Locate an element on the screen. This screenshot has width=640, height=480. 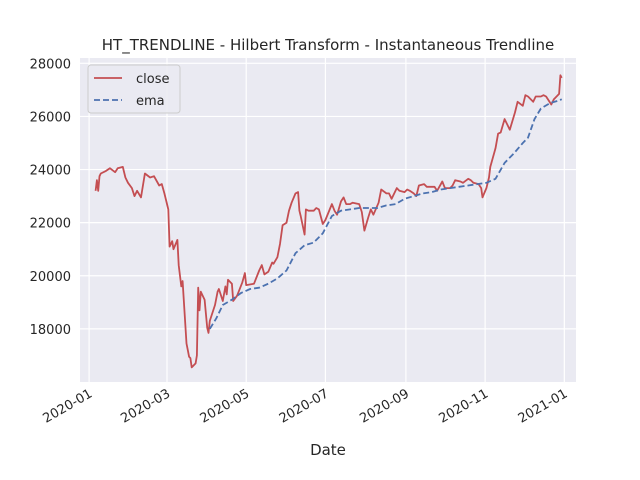
y-tick-label-2: 22000 is located at coordinates (50, 224).